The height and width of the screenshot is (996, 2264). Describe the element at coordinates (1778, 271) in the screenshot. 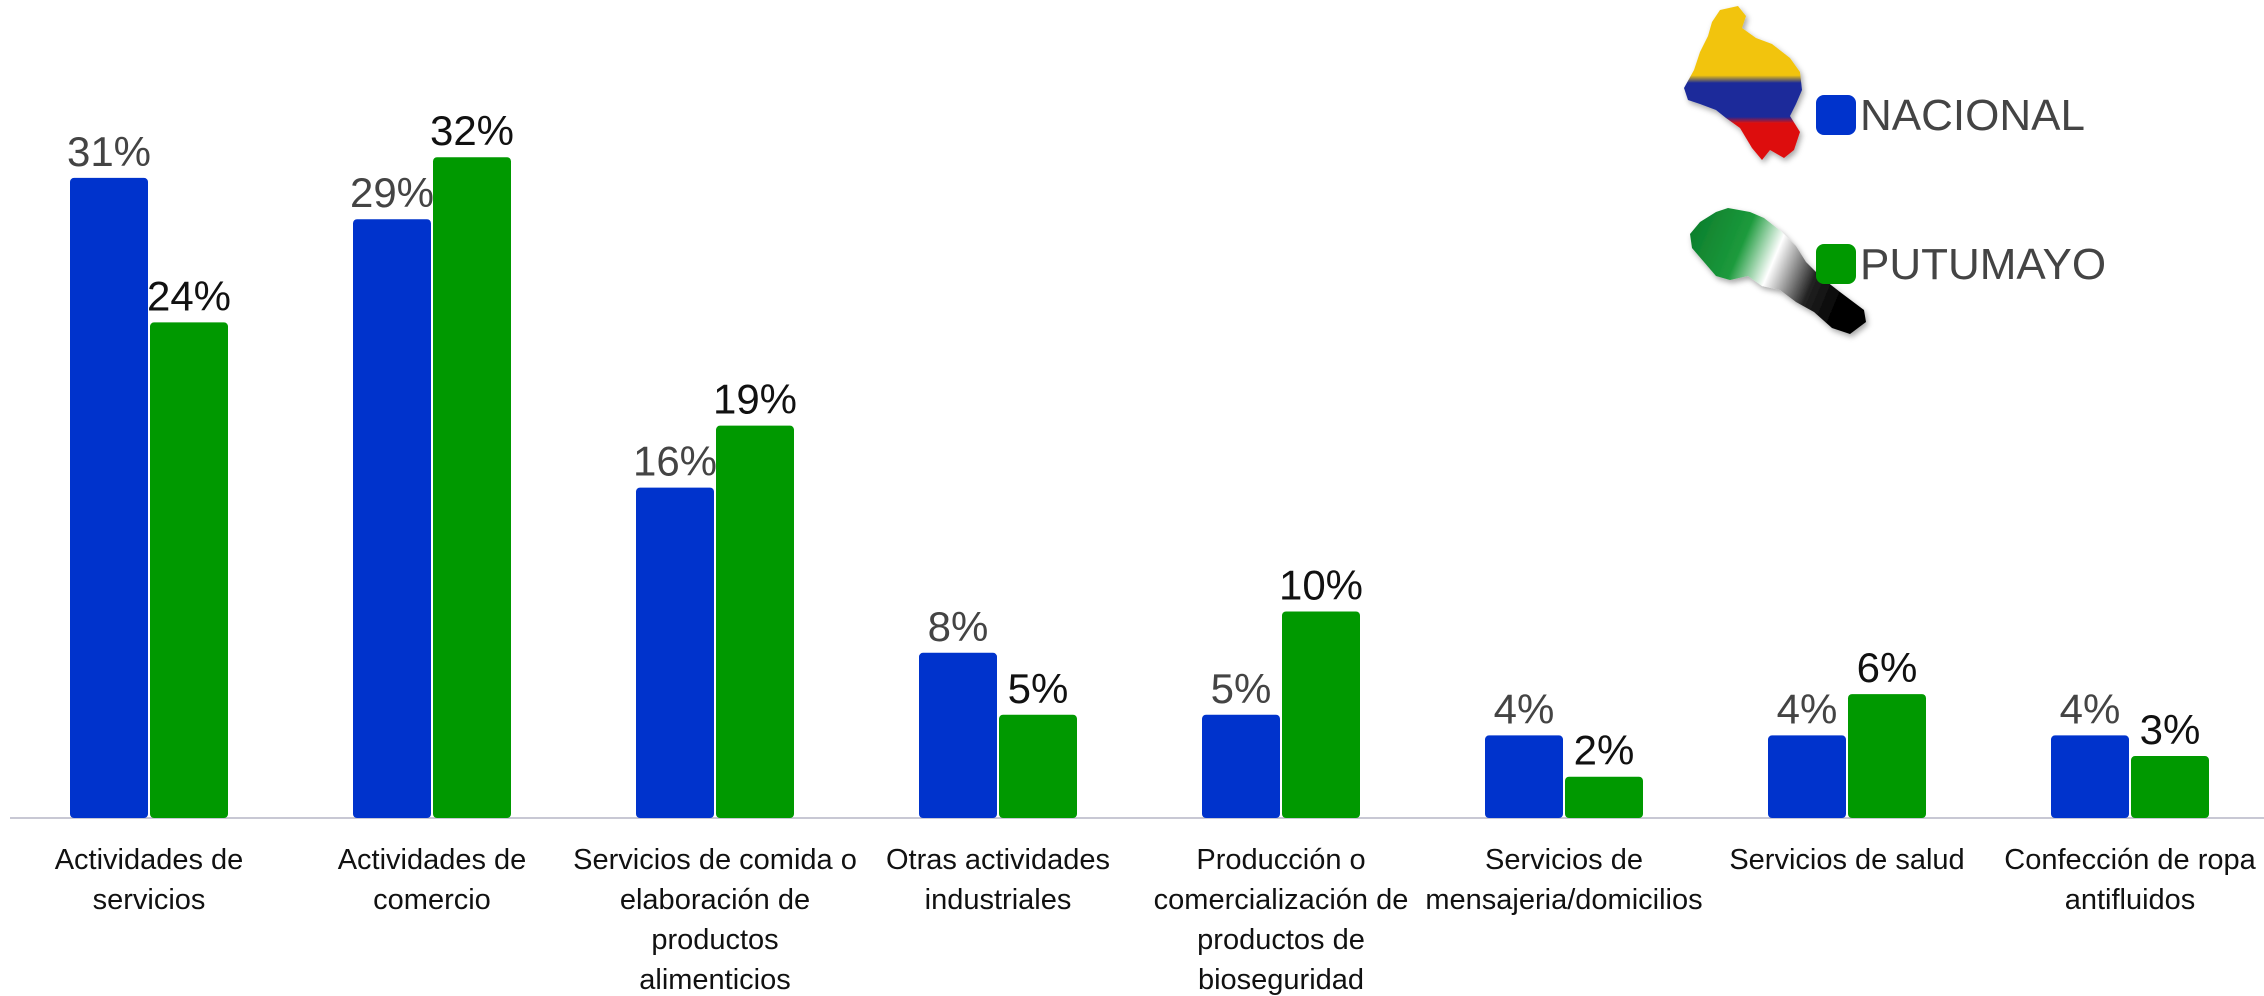

I see `putumayo-map-icon` at that location.